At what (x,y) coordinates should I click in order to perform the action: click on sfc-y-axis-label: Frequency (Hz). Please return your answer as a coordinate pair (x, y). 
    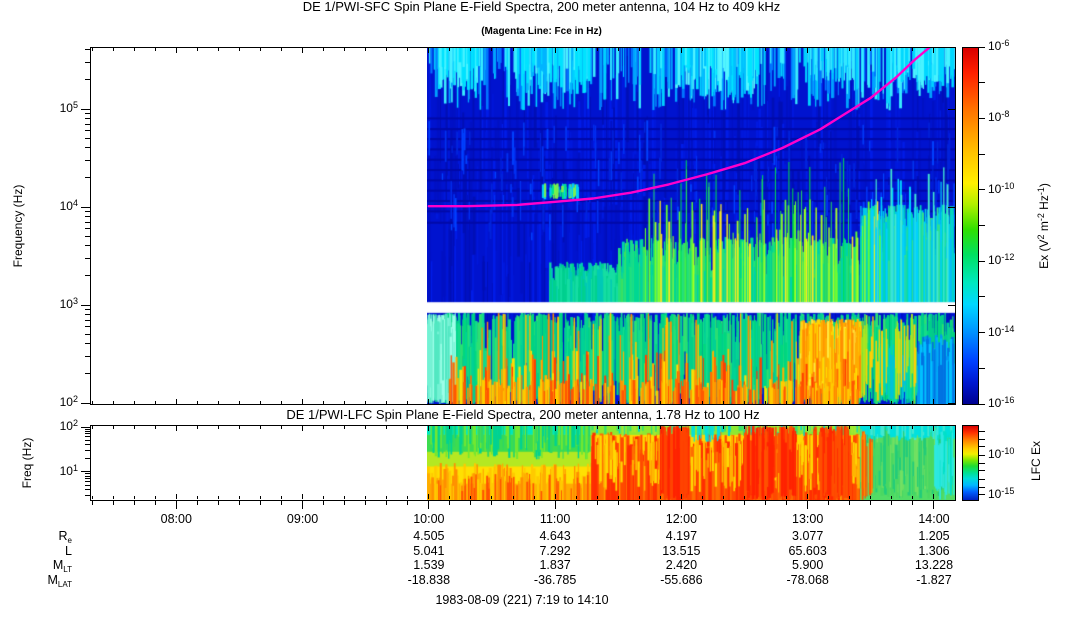
    Looking at the image, I should click on (18, 226).